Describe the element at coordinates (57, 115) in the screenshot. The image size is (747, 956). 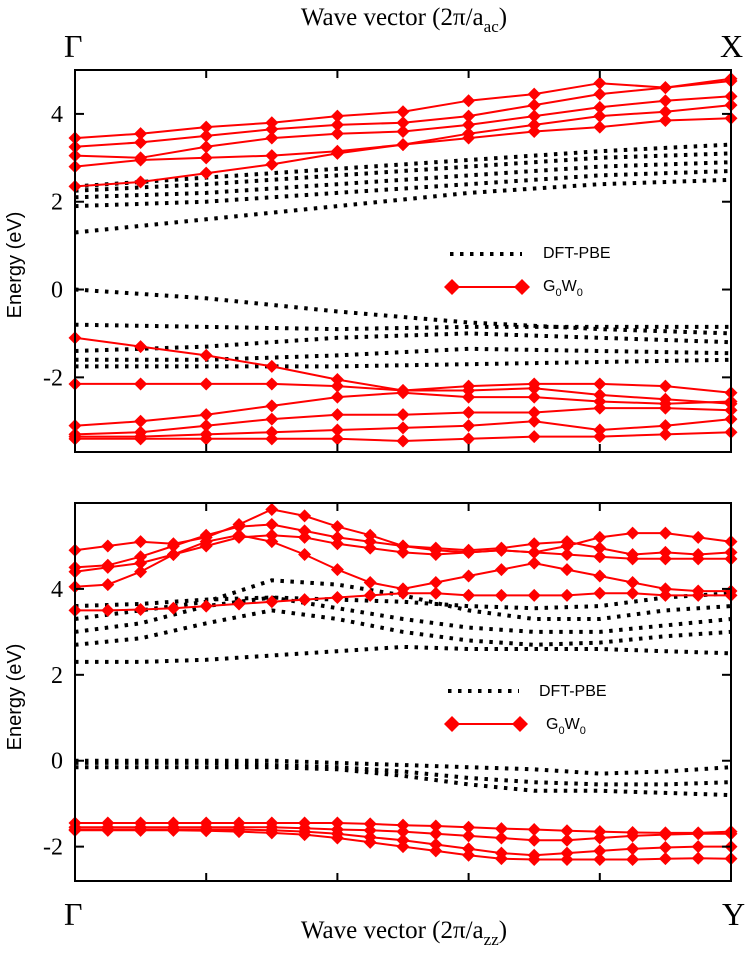
I see `top-ytick-label: 4` at that location.